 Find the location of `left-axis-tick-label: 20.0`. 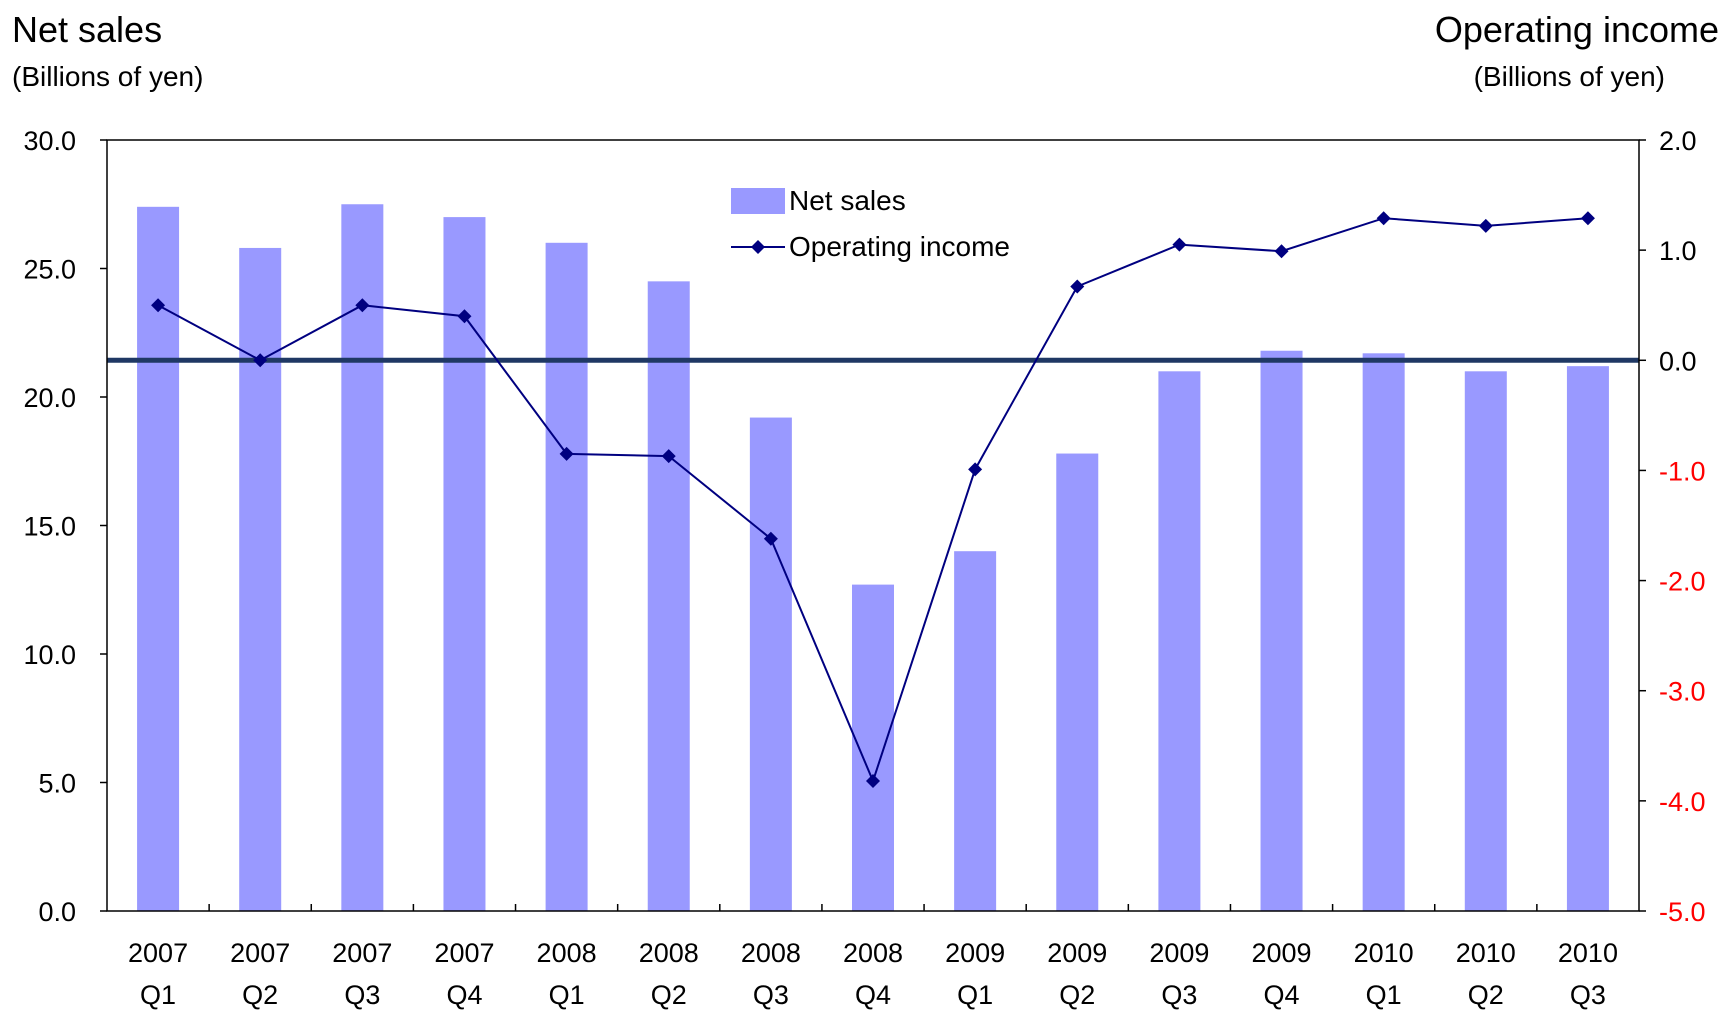

left-axis-tick-label: 20.0 is located at coordinates (49, 398).